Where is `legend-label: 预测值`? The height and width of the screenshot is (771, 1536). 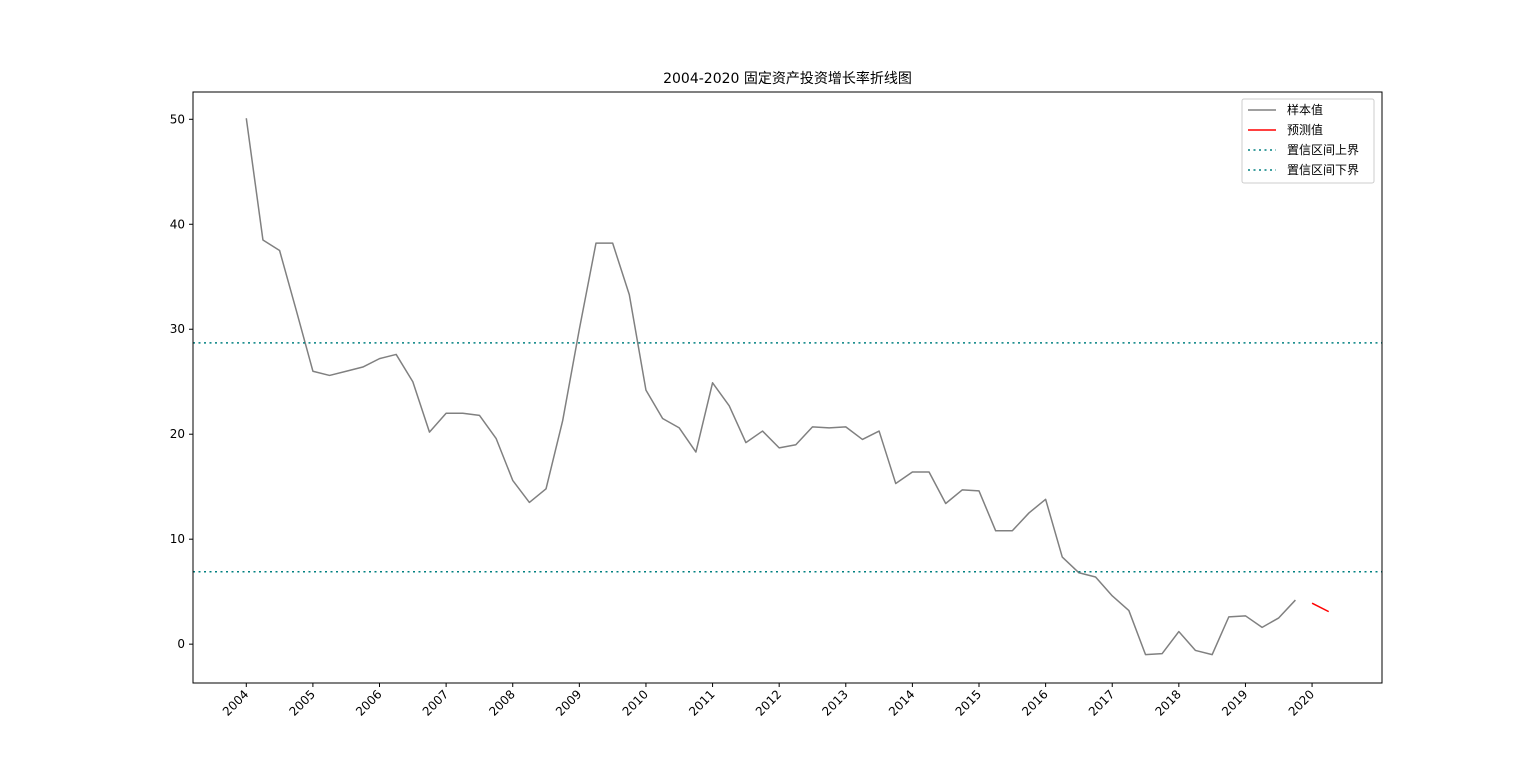 legend-label: 预测值 is located at coordinates (1305, 129).